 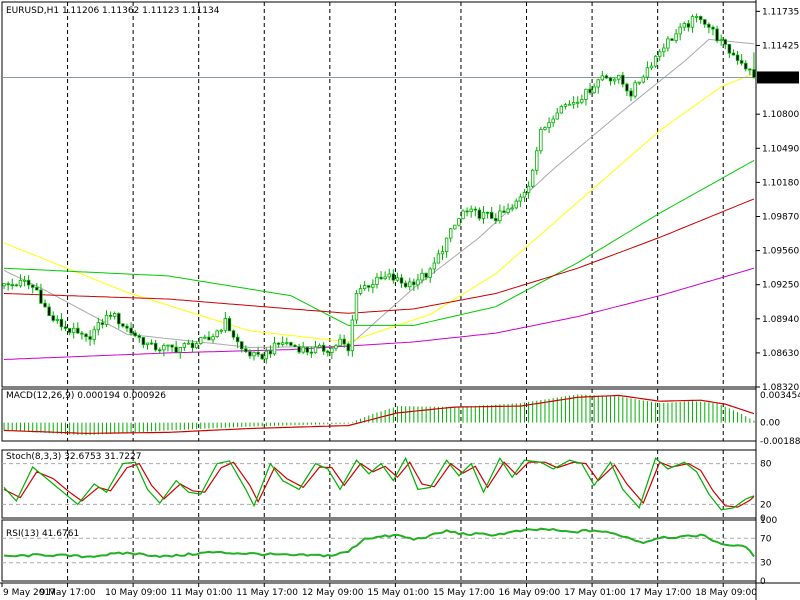 What do you see at coordinates (780, 46) in the screenshot?
I see `price-axis-tick-label: 1.11425` at bounding box center [780, 46].